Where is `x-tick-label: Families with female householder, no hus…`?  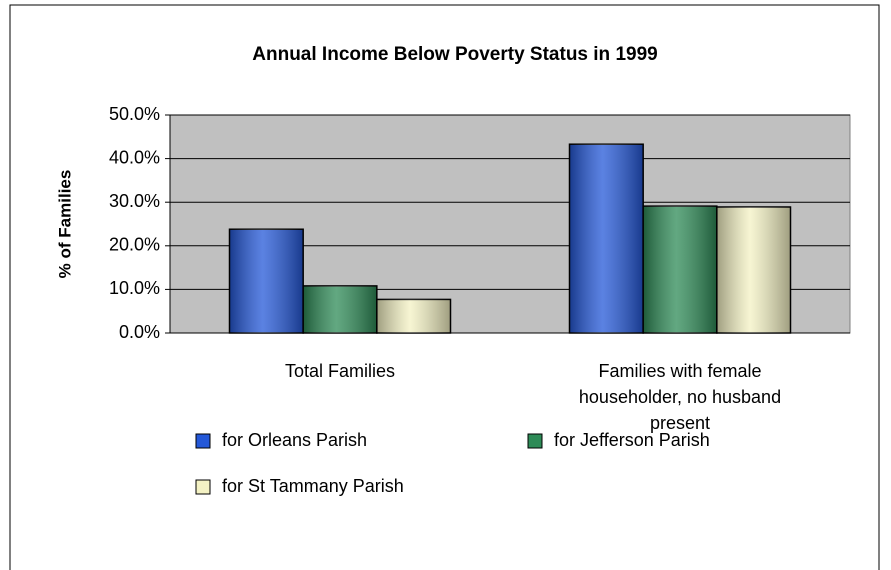
x-tick-label: Families with female householder, no hus… is located at coordinates (680, 397).